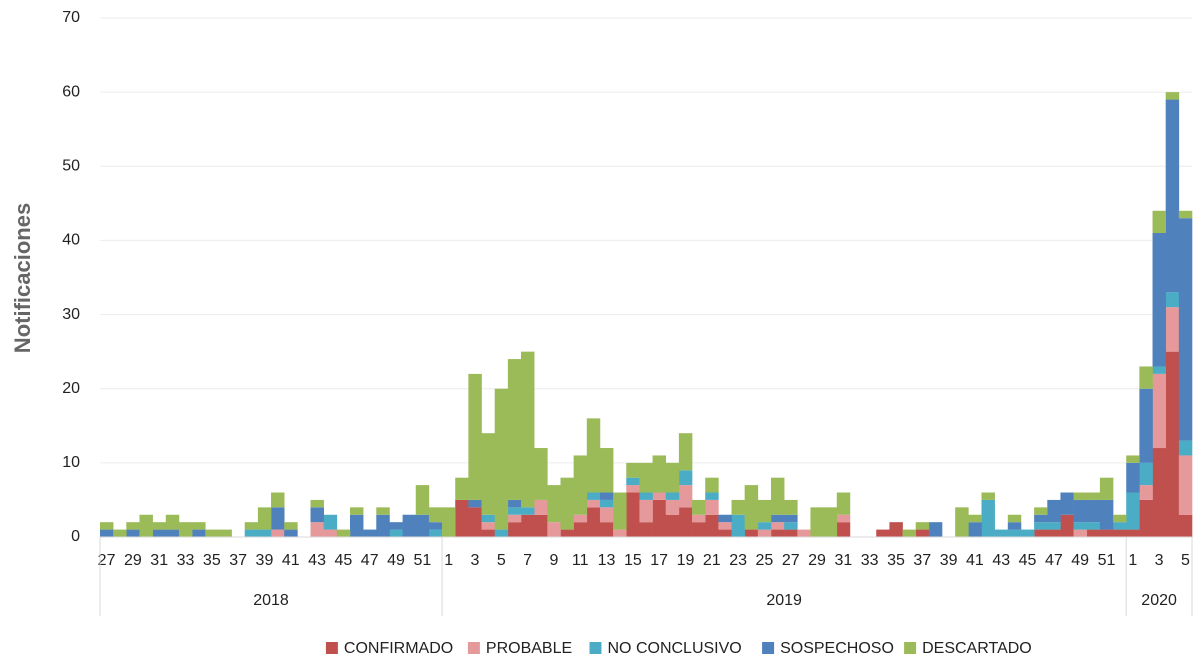  I want to click on x-tick-label: 29, so click(133, 560).